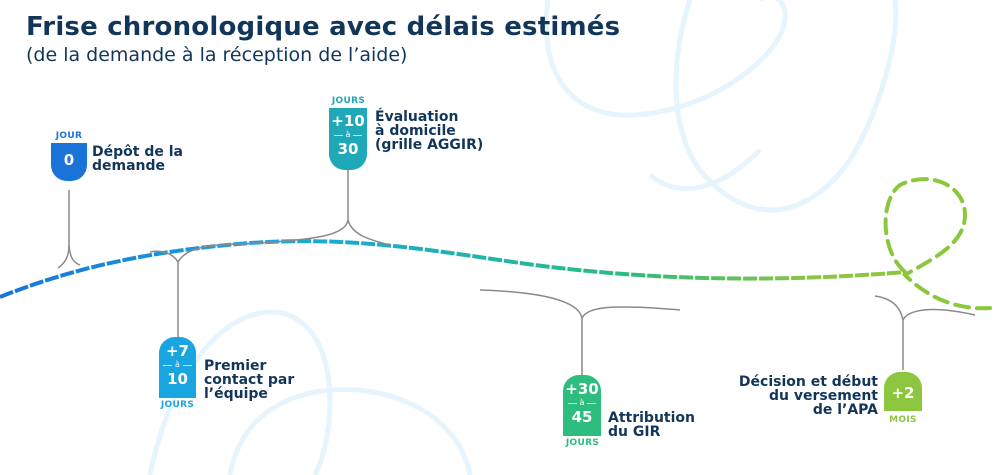  What do you see at coordinates (323, 27) in the screenshot?
I see `page-title: Frise chronologique avec délais estimés` at bounding box center [323, 27].